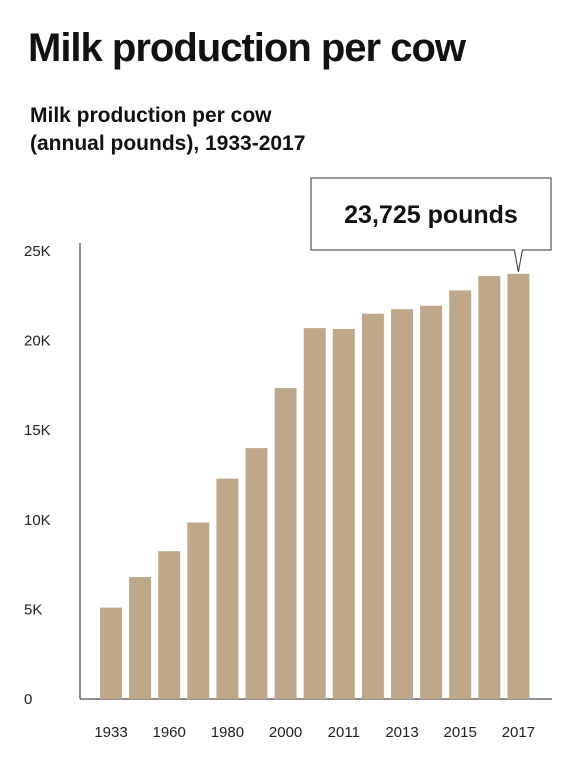 The image size is (577, 775). Describe the element at coordinates (37, 251) in the screenshot. I see `y-tick-label: 25K` at that location.